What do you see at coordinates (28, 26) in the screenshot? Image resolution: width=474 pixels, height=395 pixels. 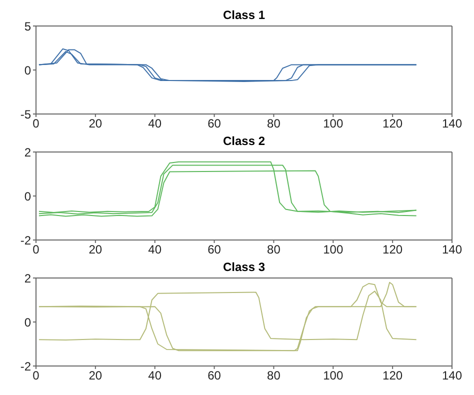 I see `y-tick-label: 5` at bounding box center [28, 26].